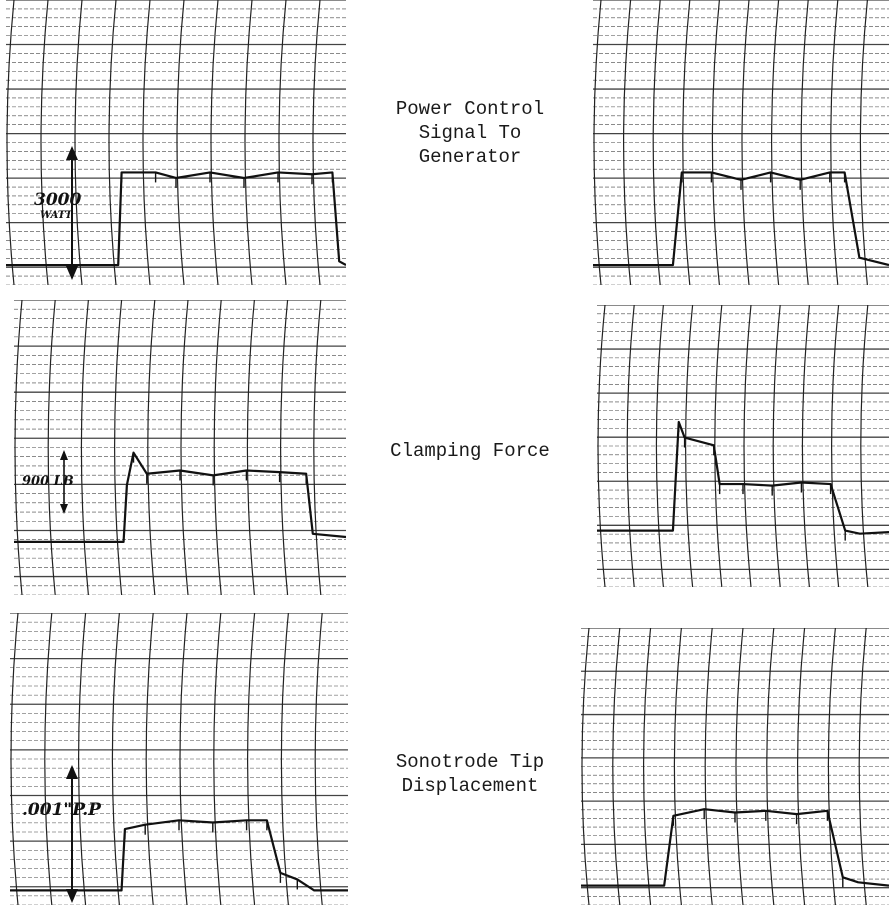 The width and height of the screenshot is (889, 905). I want to click on power-control-chart-right, so click(741, 142).